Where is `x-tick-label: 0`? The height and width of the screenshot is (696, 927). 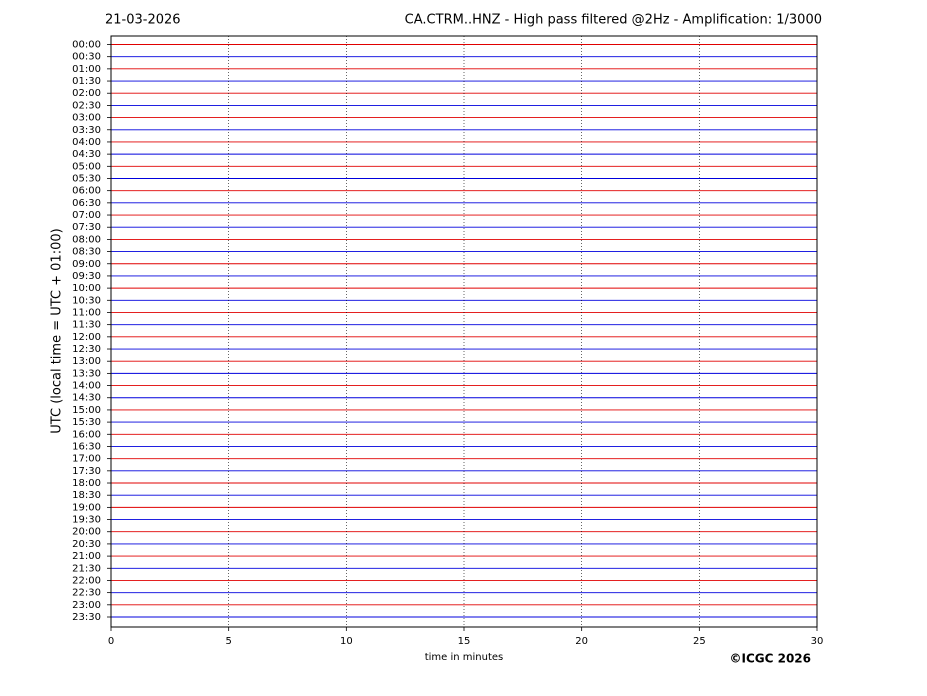
x-tick-label: 0 is located at coordinates (111, 641).